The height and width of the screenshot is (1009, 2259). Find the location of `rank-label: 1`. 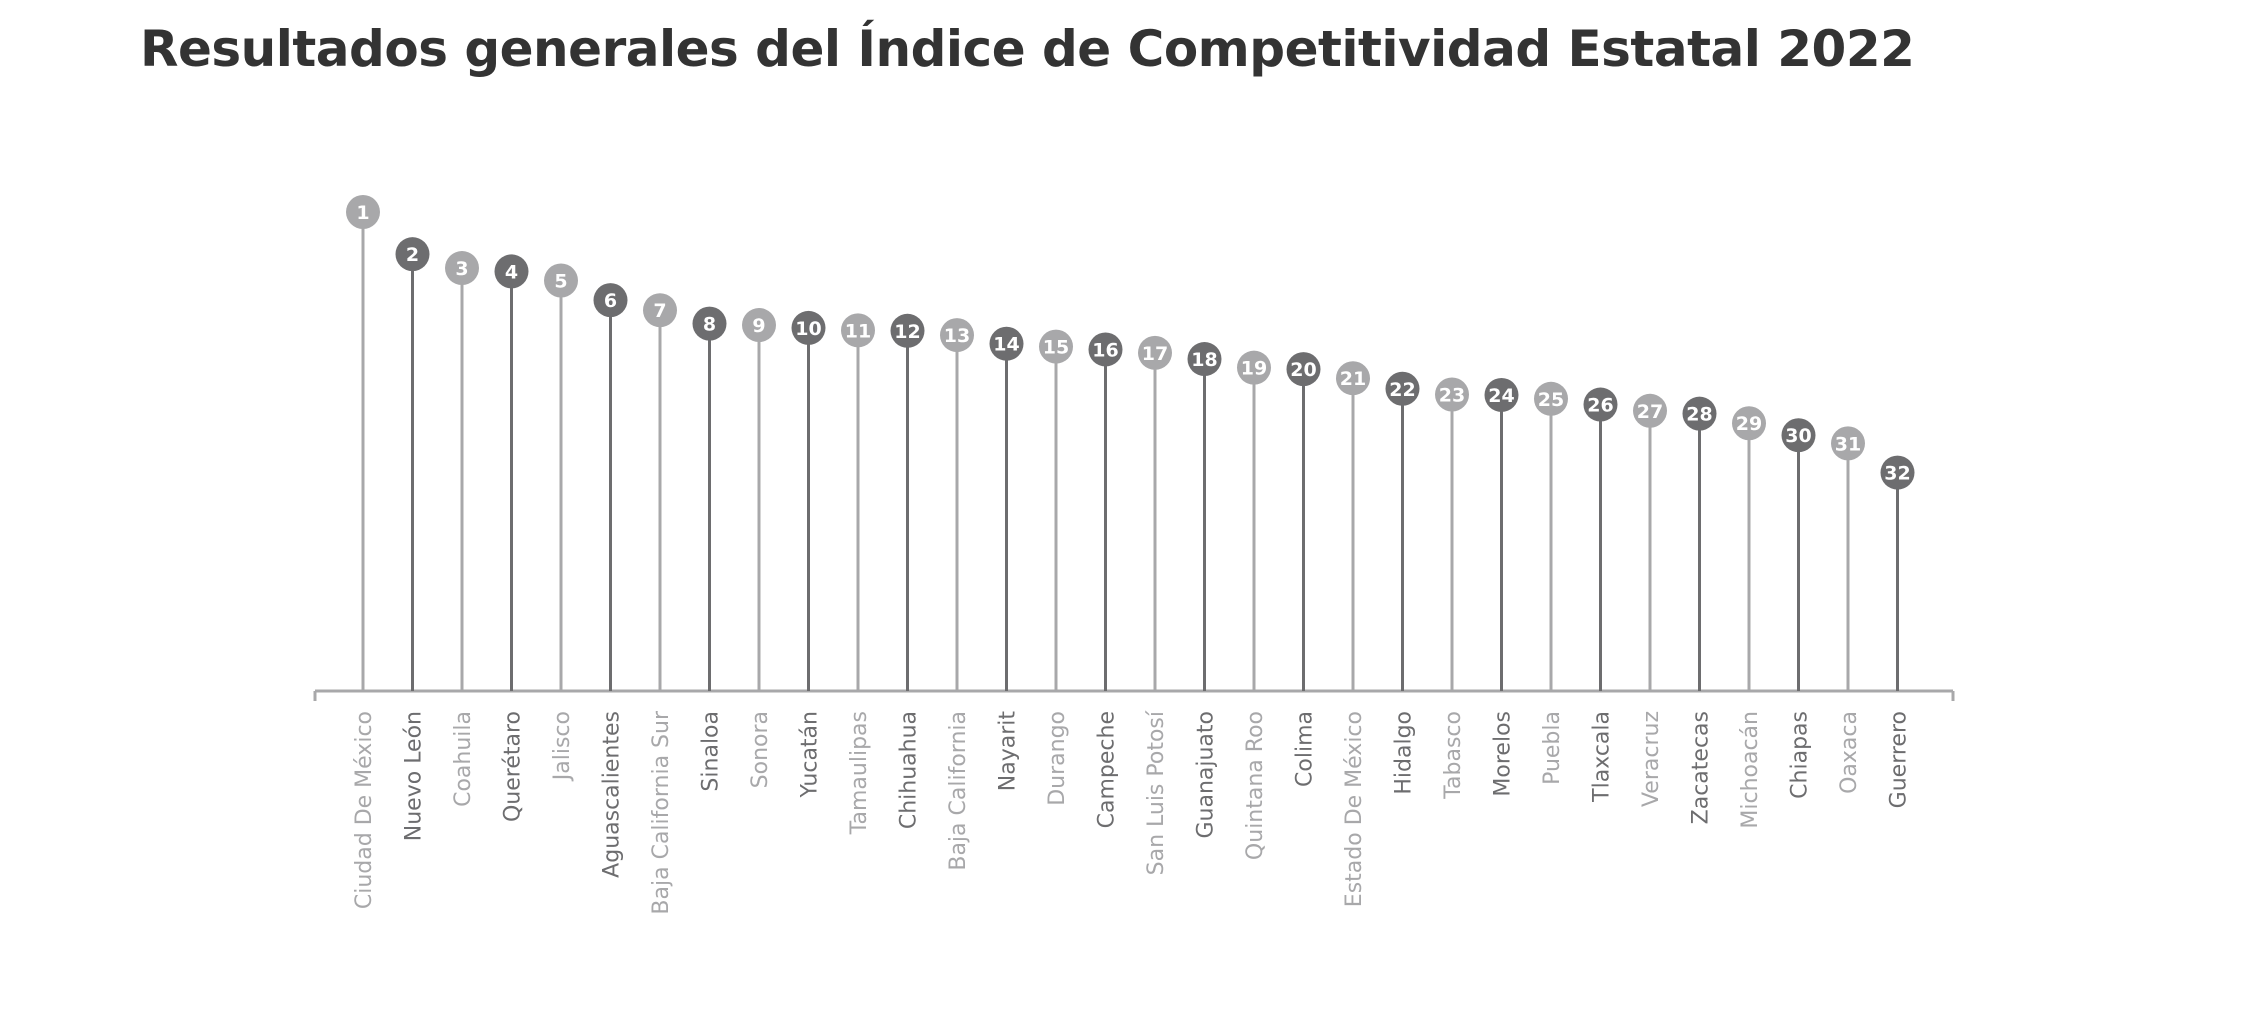

rank-label: 1 is located at coordinates (362, 213).